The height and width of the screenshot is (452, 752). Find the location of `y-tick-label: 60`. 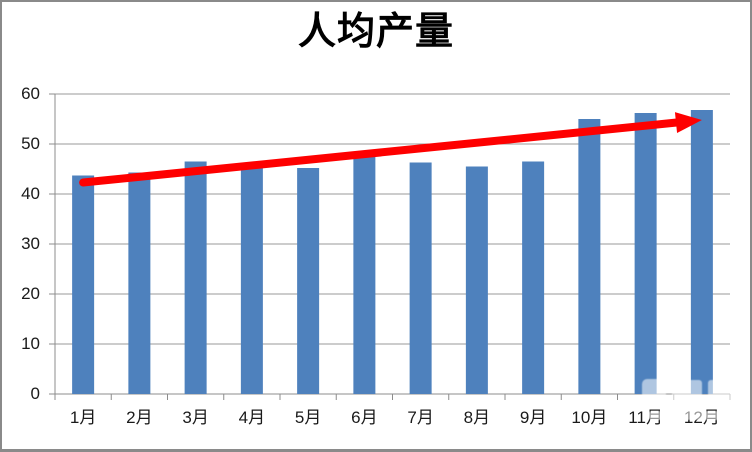

y-tick-label: 60 is located at coordinates (30, 93).